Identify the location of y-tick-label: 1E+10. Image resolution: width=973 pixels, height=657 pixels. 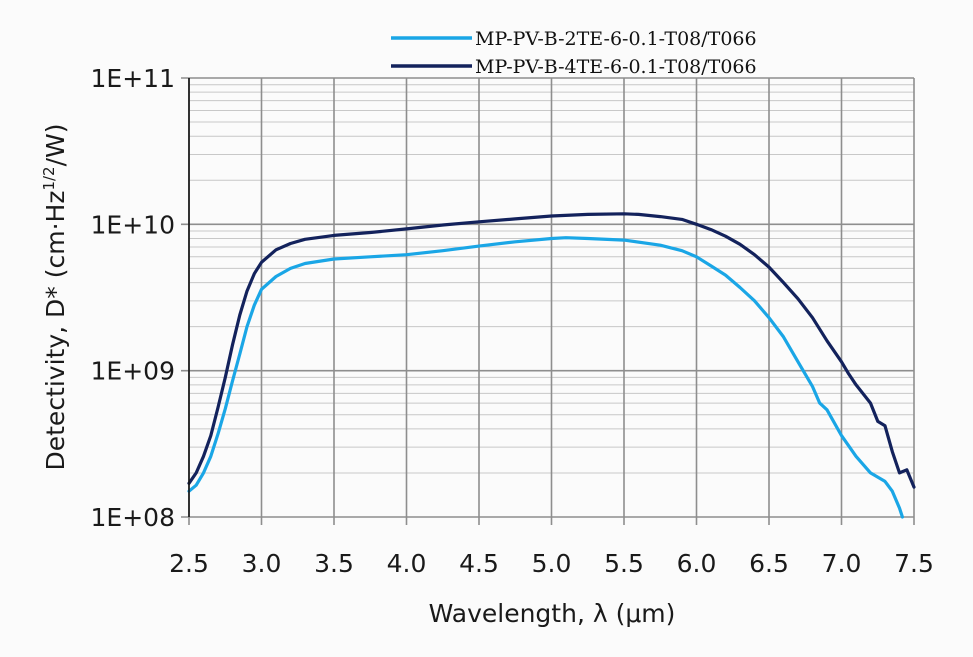
(133, 224).